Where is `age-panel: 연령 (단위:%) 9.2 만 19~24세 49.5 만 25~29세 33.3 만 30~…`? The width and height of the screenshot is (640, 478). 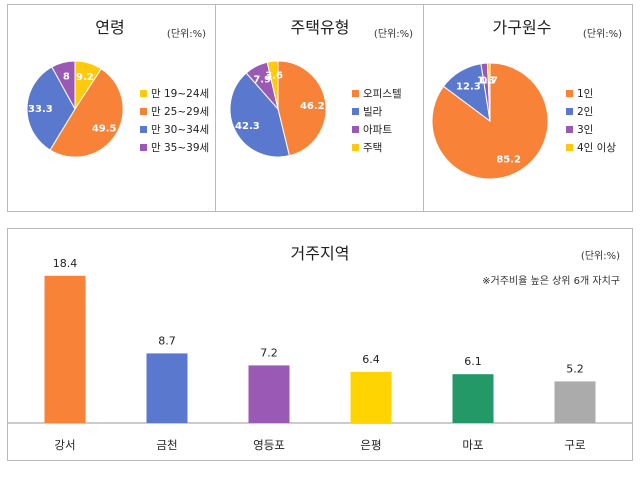
age-panel: 연령 (단위:%) 9.2 만 19~24세 49.5 만 25~29세 33.3 만 30~… is located at coordinates (111, 108).